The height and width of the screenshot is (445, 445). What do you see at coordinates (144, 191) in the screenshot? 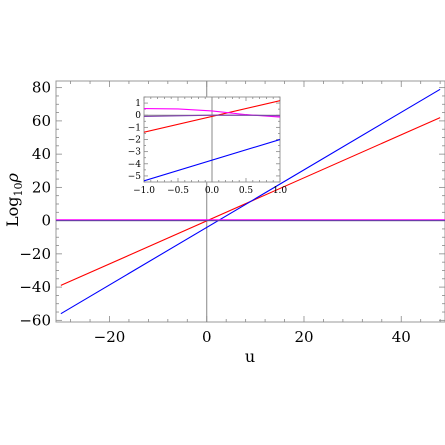
I see `inset-x-tick-label: −1.0` at bounding box center [144, 191].